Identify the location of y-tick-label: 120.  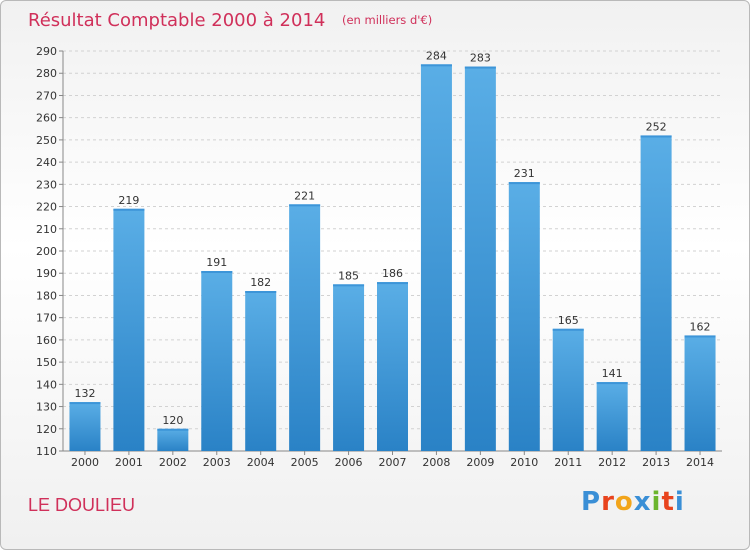
(46, 429).